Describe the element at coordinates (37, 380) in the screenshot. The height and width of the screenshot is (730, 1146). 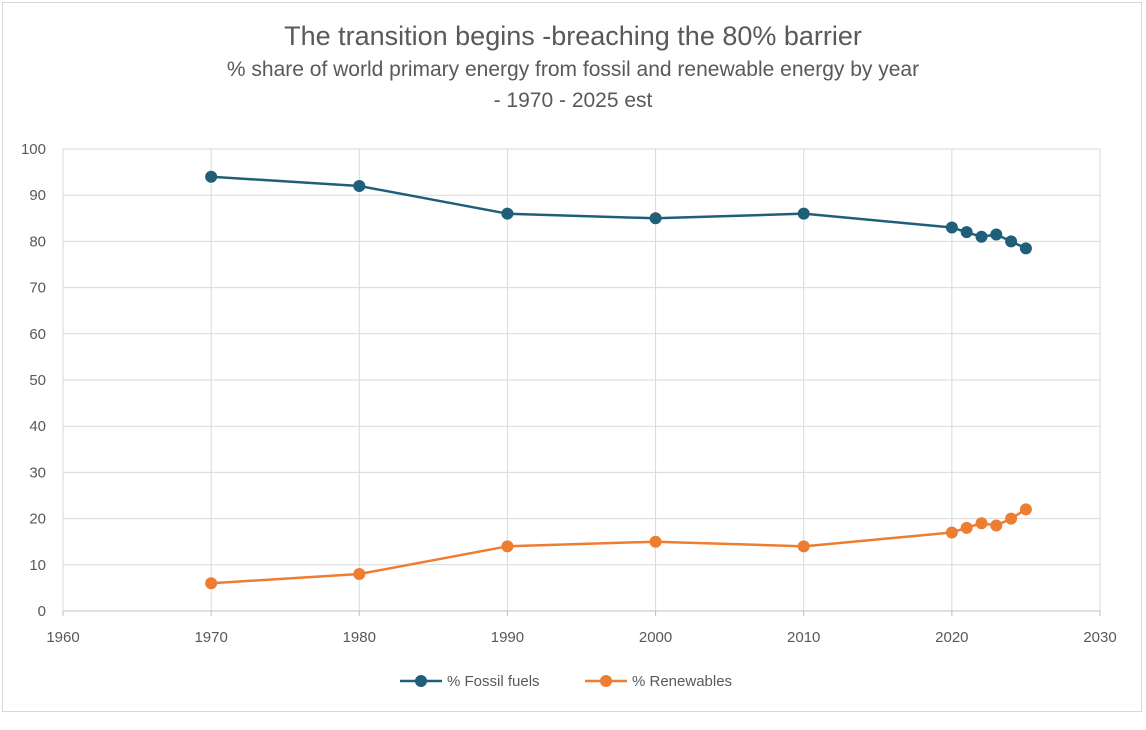
I see `y-tick-label: 50` at that location.